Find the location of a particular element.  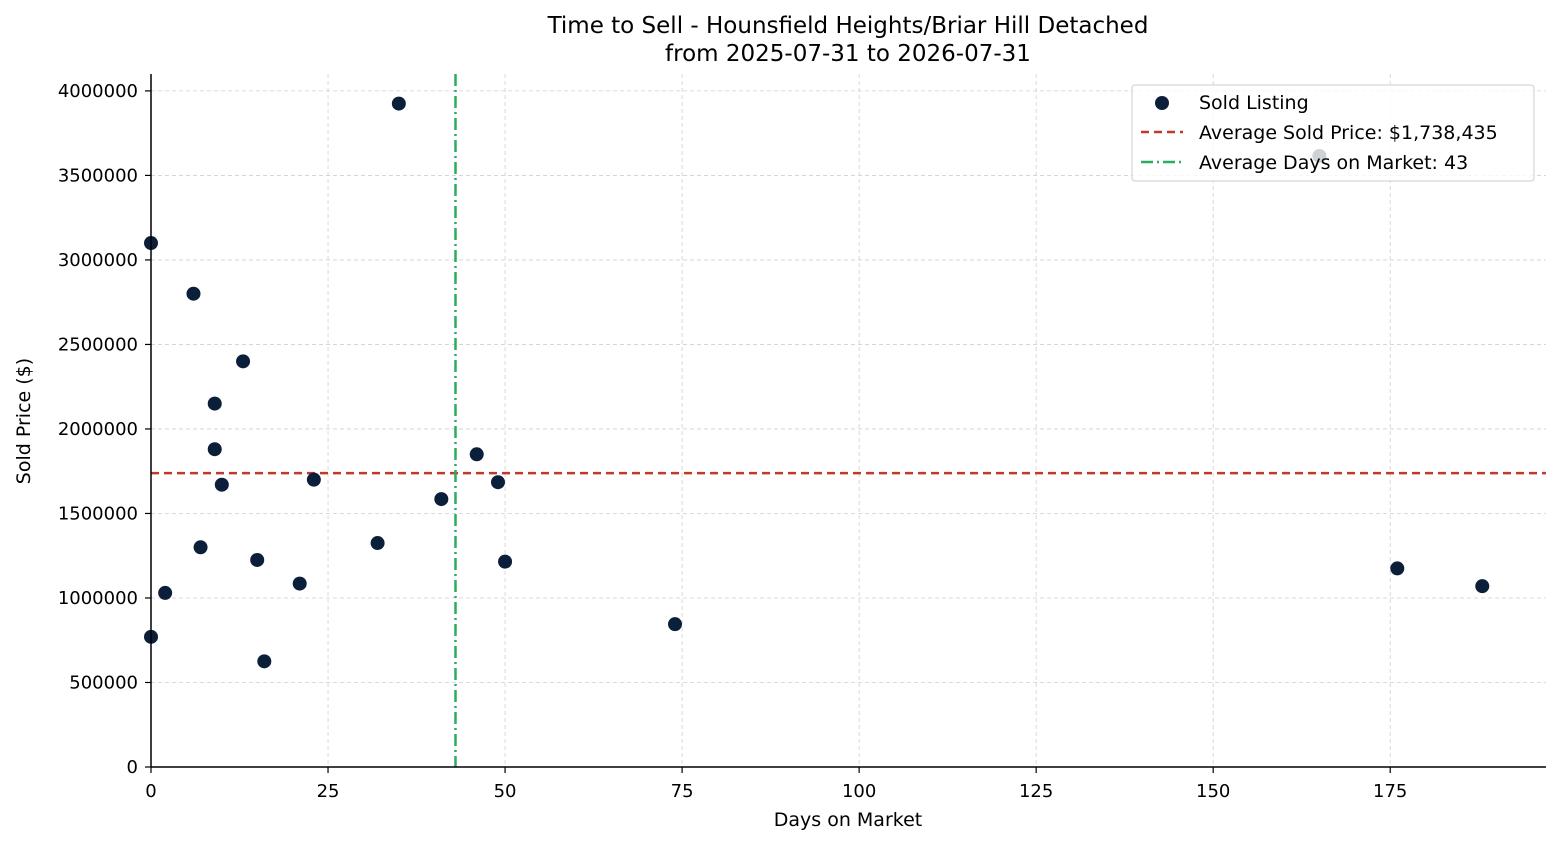

y-tick-label: 500000 is located at coordinates (103, 682).